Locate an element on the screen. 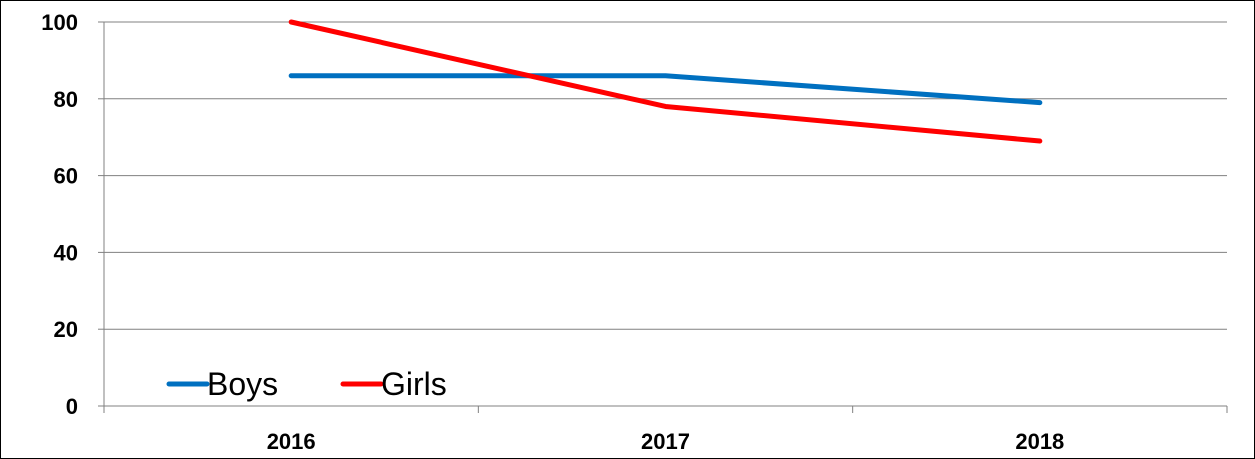  y-tick-label-0: 0 is located at coordinates (72, 406).